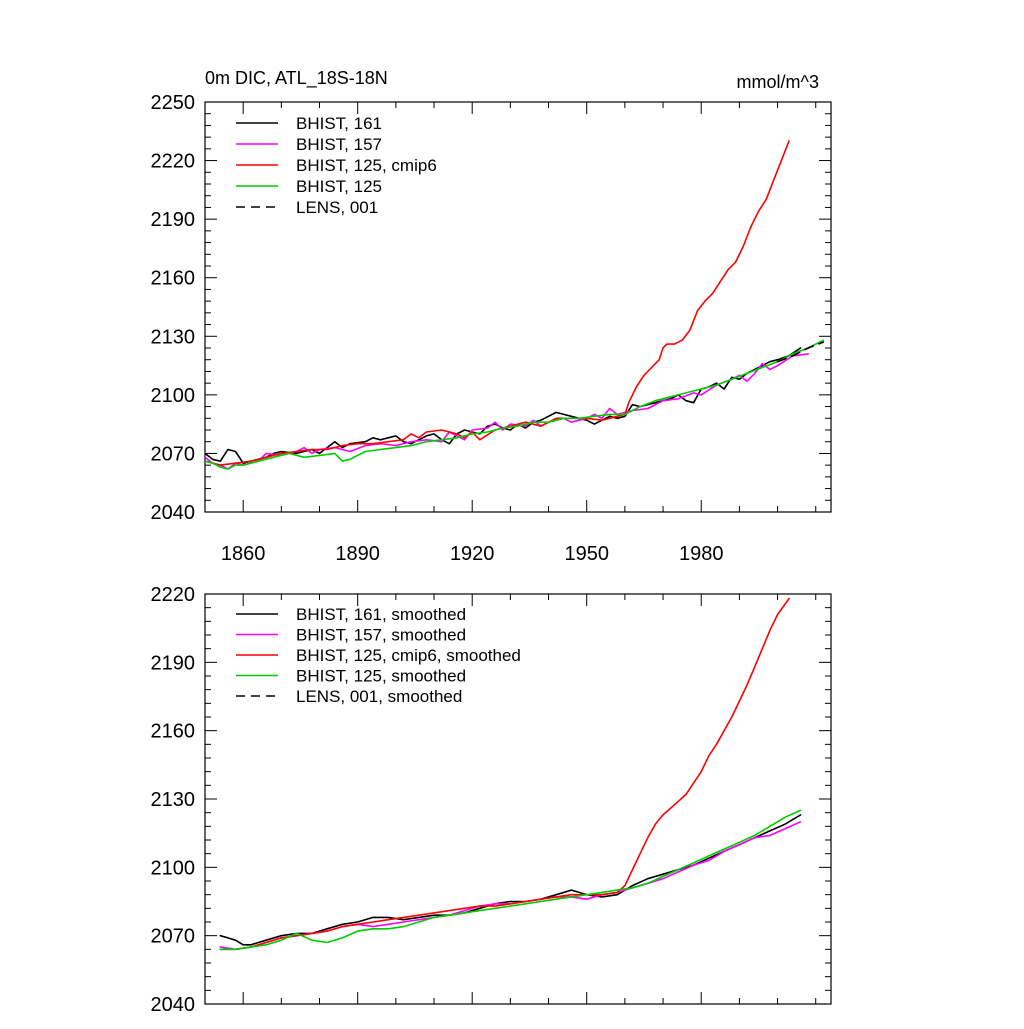  Describe the element at coordinates (510, 885) in the screenshot. I see `series-line-bhist-157-smoothed` at that location.